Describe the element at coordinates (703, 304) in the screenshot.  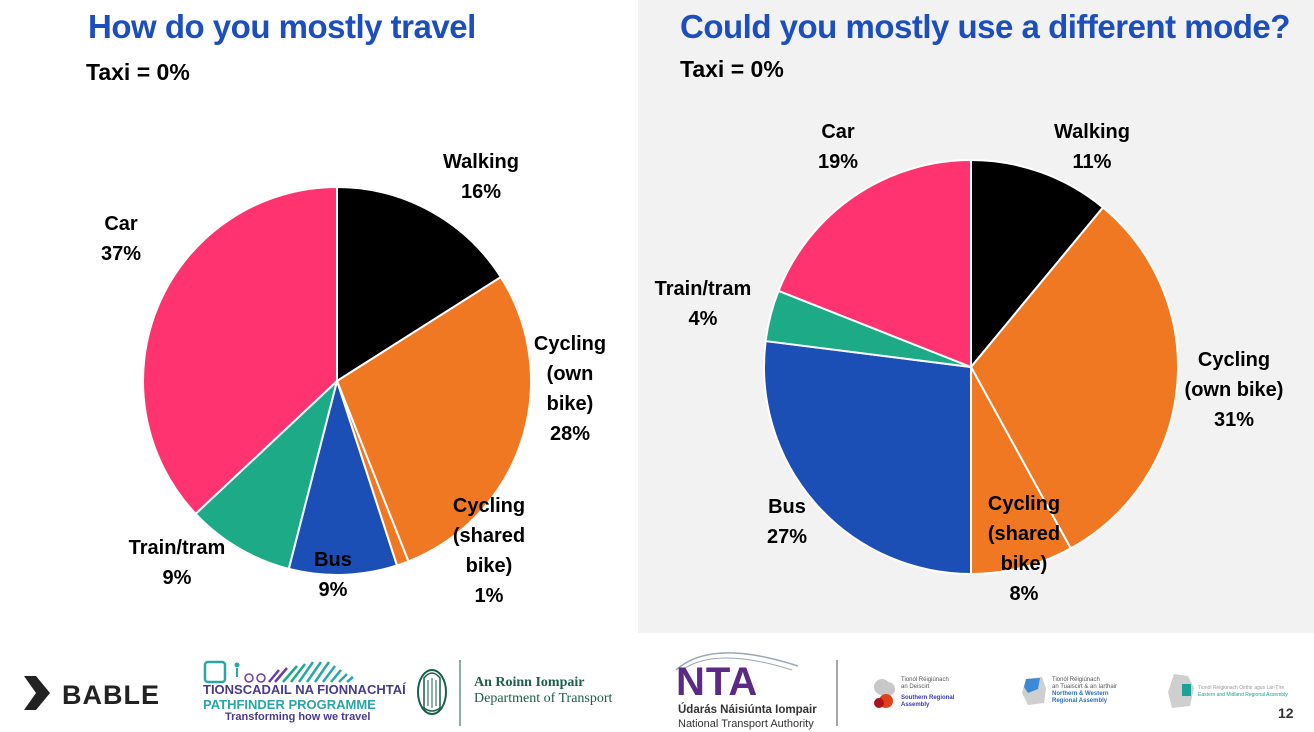
I see `data-label-train-tram: Train/tram 4%` at that location.